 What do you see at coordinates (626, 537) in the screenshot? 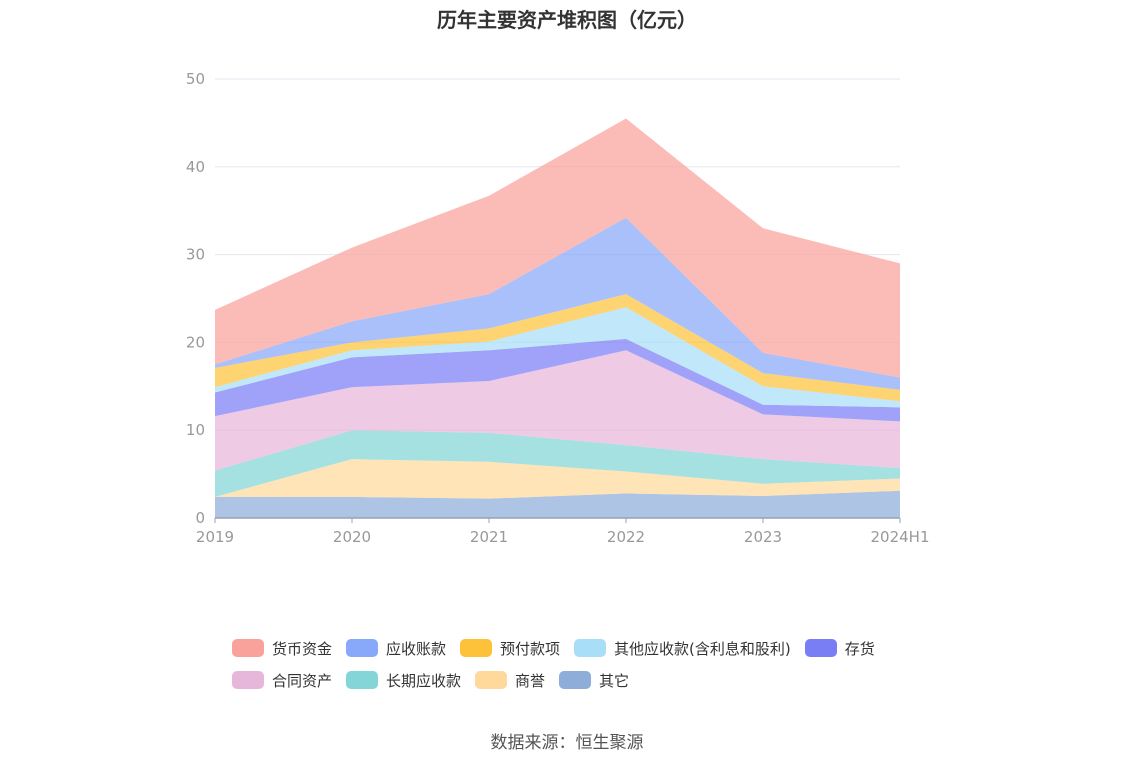
I see `x-tick-label: 2022` at bounding box center [626, 537].